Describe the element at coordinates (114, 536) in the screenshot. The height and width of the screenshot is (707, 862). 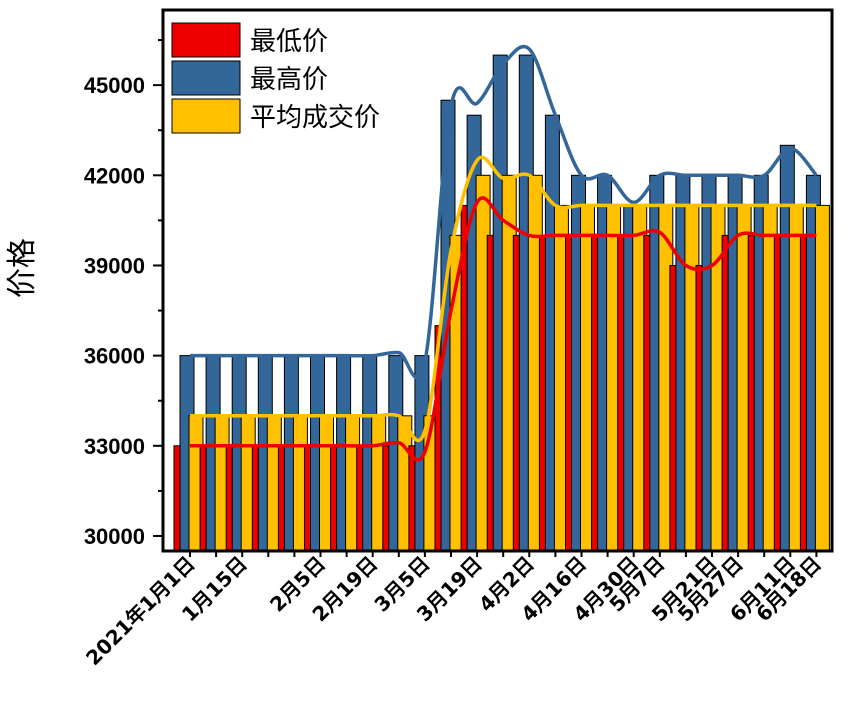
I see `y-tick-label: 30000` at that location.